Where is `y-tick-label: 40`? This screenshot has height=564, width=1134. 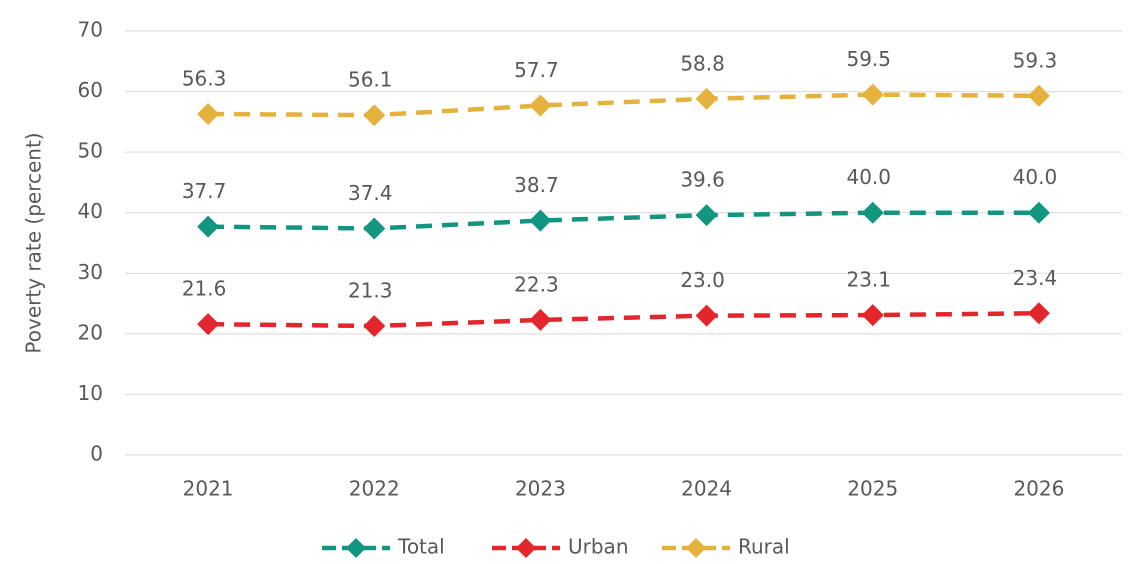
y-tick-label: 40 is located at coordinates (90, 211).